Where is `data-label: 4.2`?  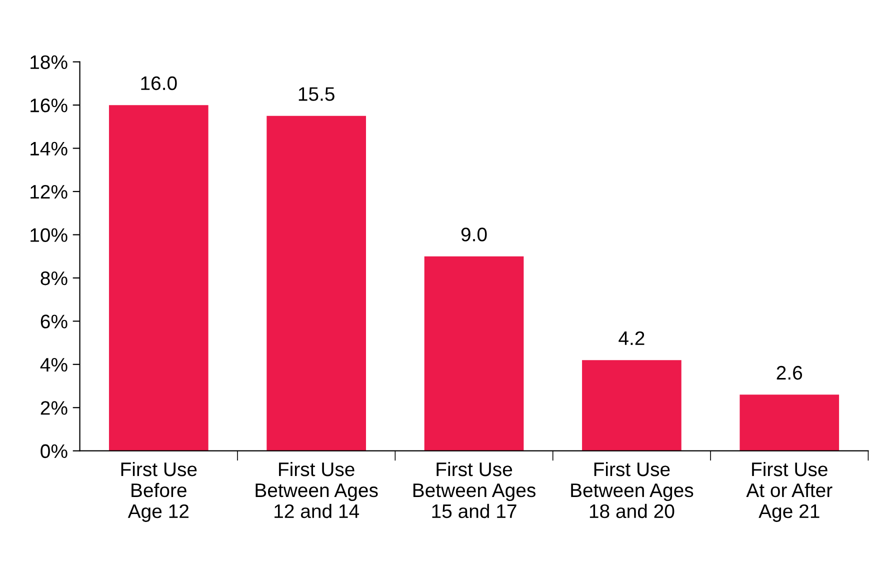
data-label: 4.2 is located at coordinates (631, 338).